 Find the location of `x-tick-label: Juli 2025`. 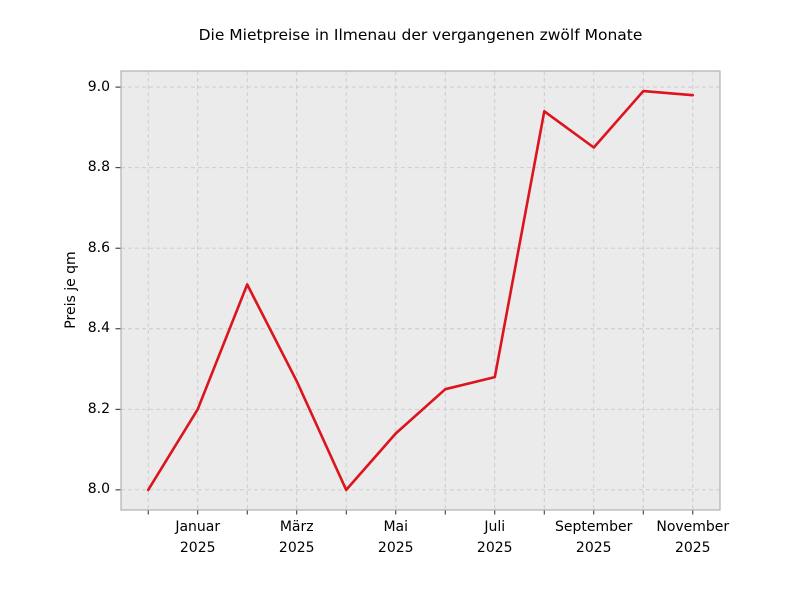

x-tick-label: Juli 2025 is located at coordinates (495, 538).